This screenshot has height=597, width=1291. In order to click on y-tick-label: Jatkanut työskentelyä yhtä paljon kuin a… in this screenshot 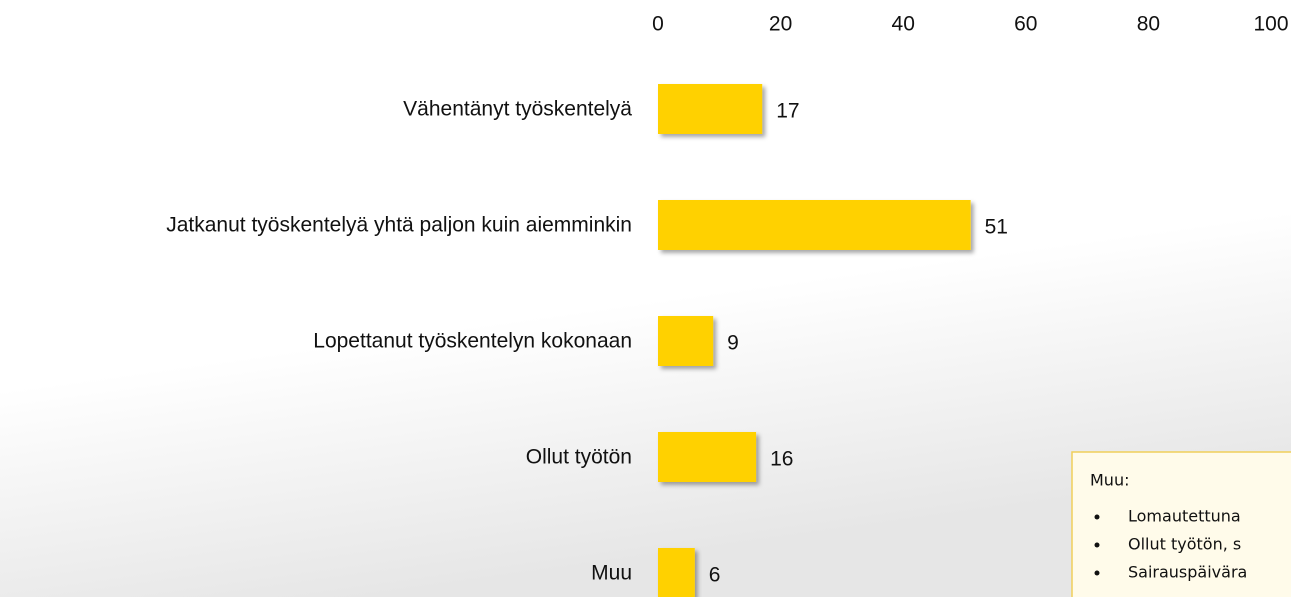, I will do `click(399, 225)`.